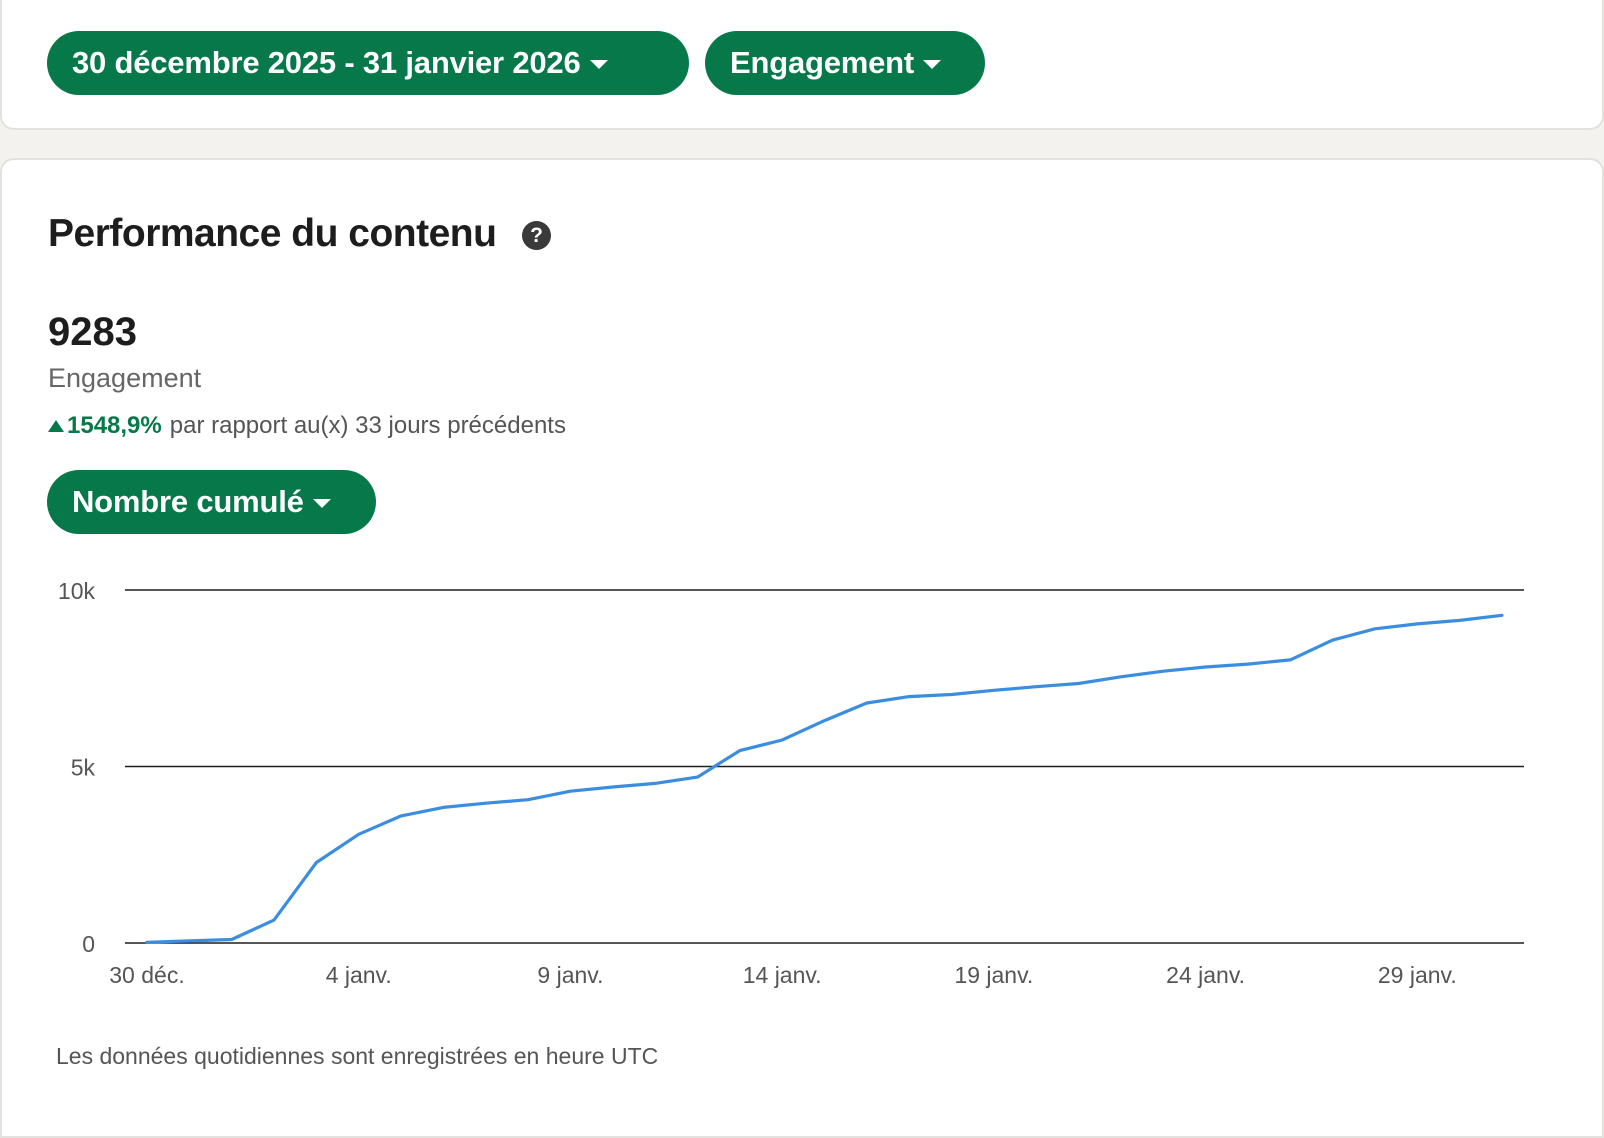 Image resolution: width=1604 pixels, height=1138 pixels. What do you see at coordinates (1417, 975) in the screenshot?
I see `x-tick-label: 29 janv.` at bounding box center [1417, 975].